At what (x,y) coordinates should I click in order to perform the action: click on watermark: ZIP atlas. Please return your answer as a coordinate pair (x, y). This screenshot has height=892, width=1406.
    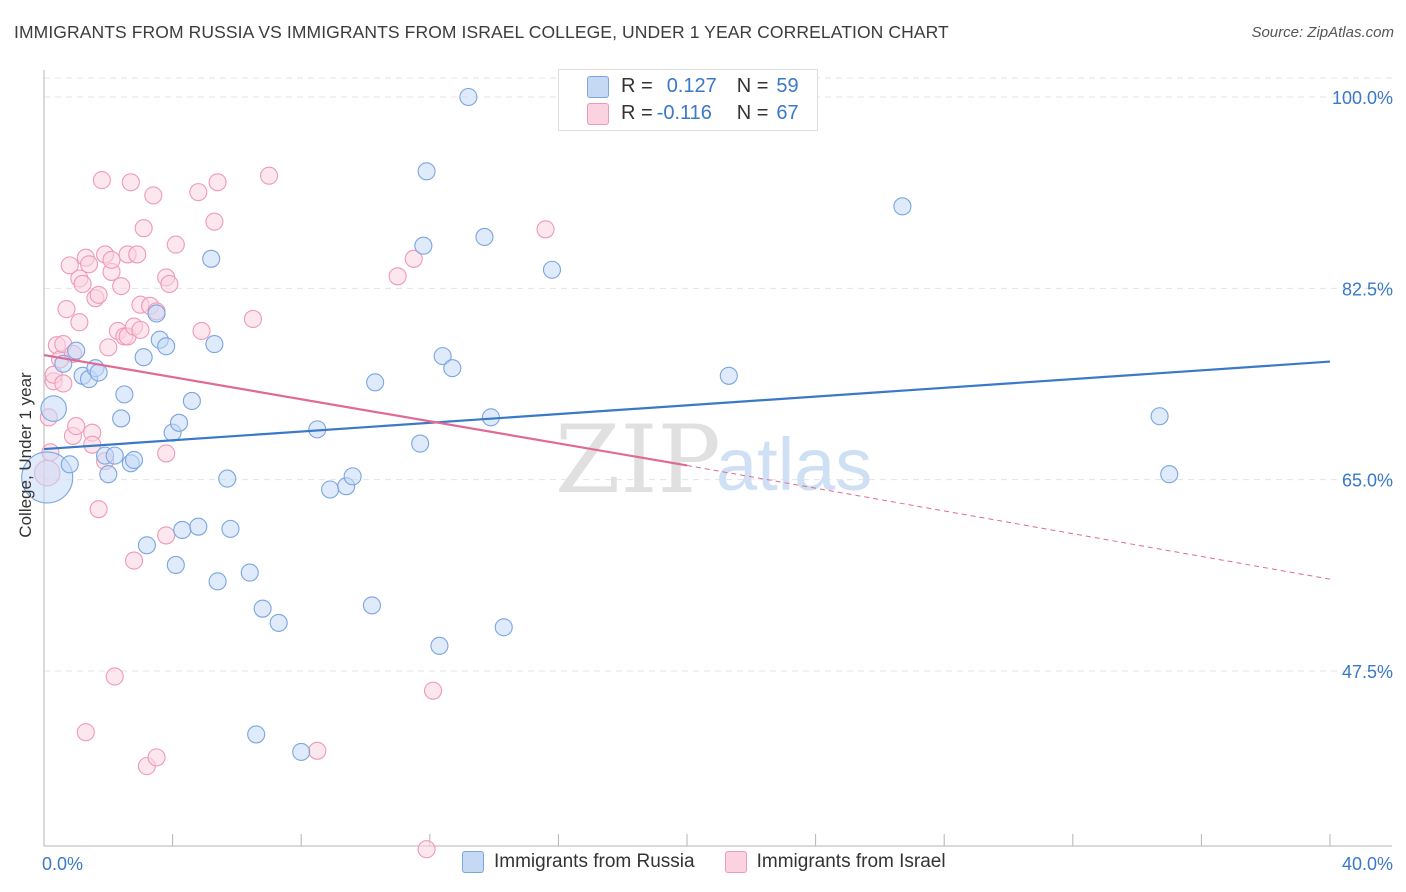
    Looking at the image, I should click on (713, 460).